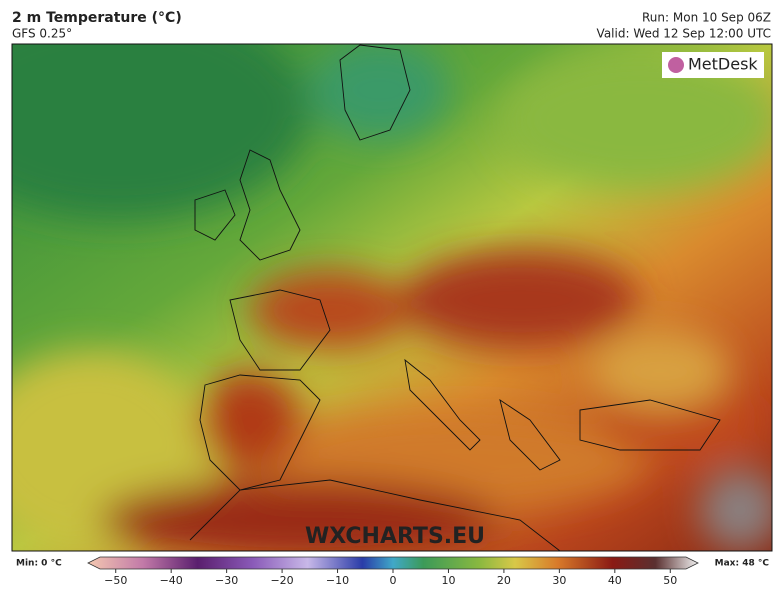 This screenshot has width=784, height=600. I want to click on min-label: Min: 0 °C, so click(39, 564).